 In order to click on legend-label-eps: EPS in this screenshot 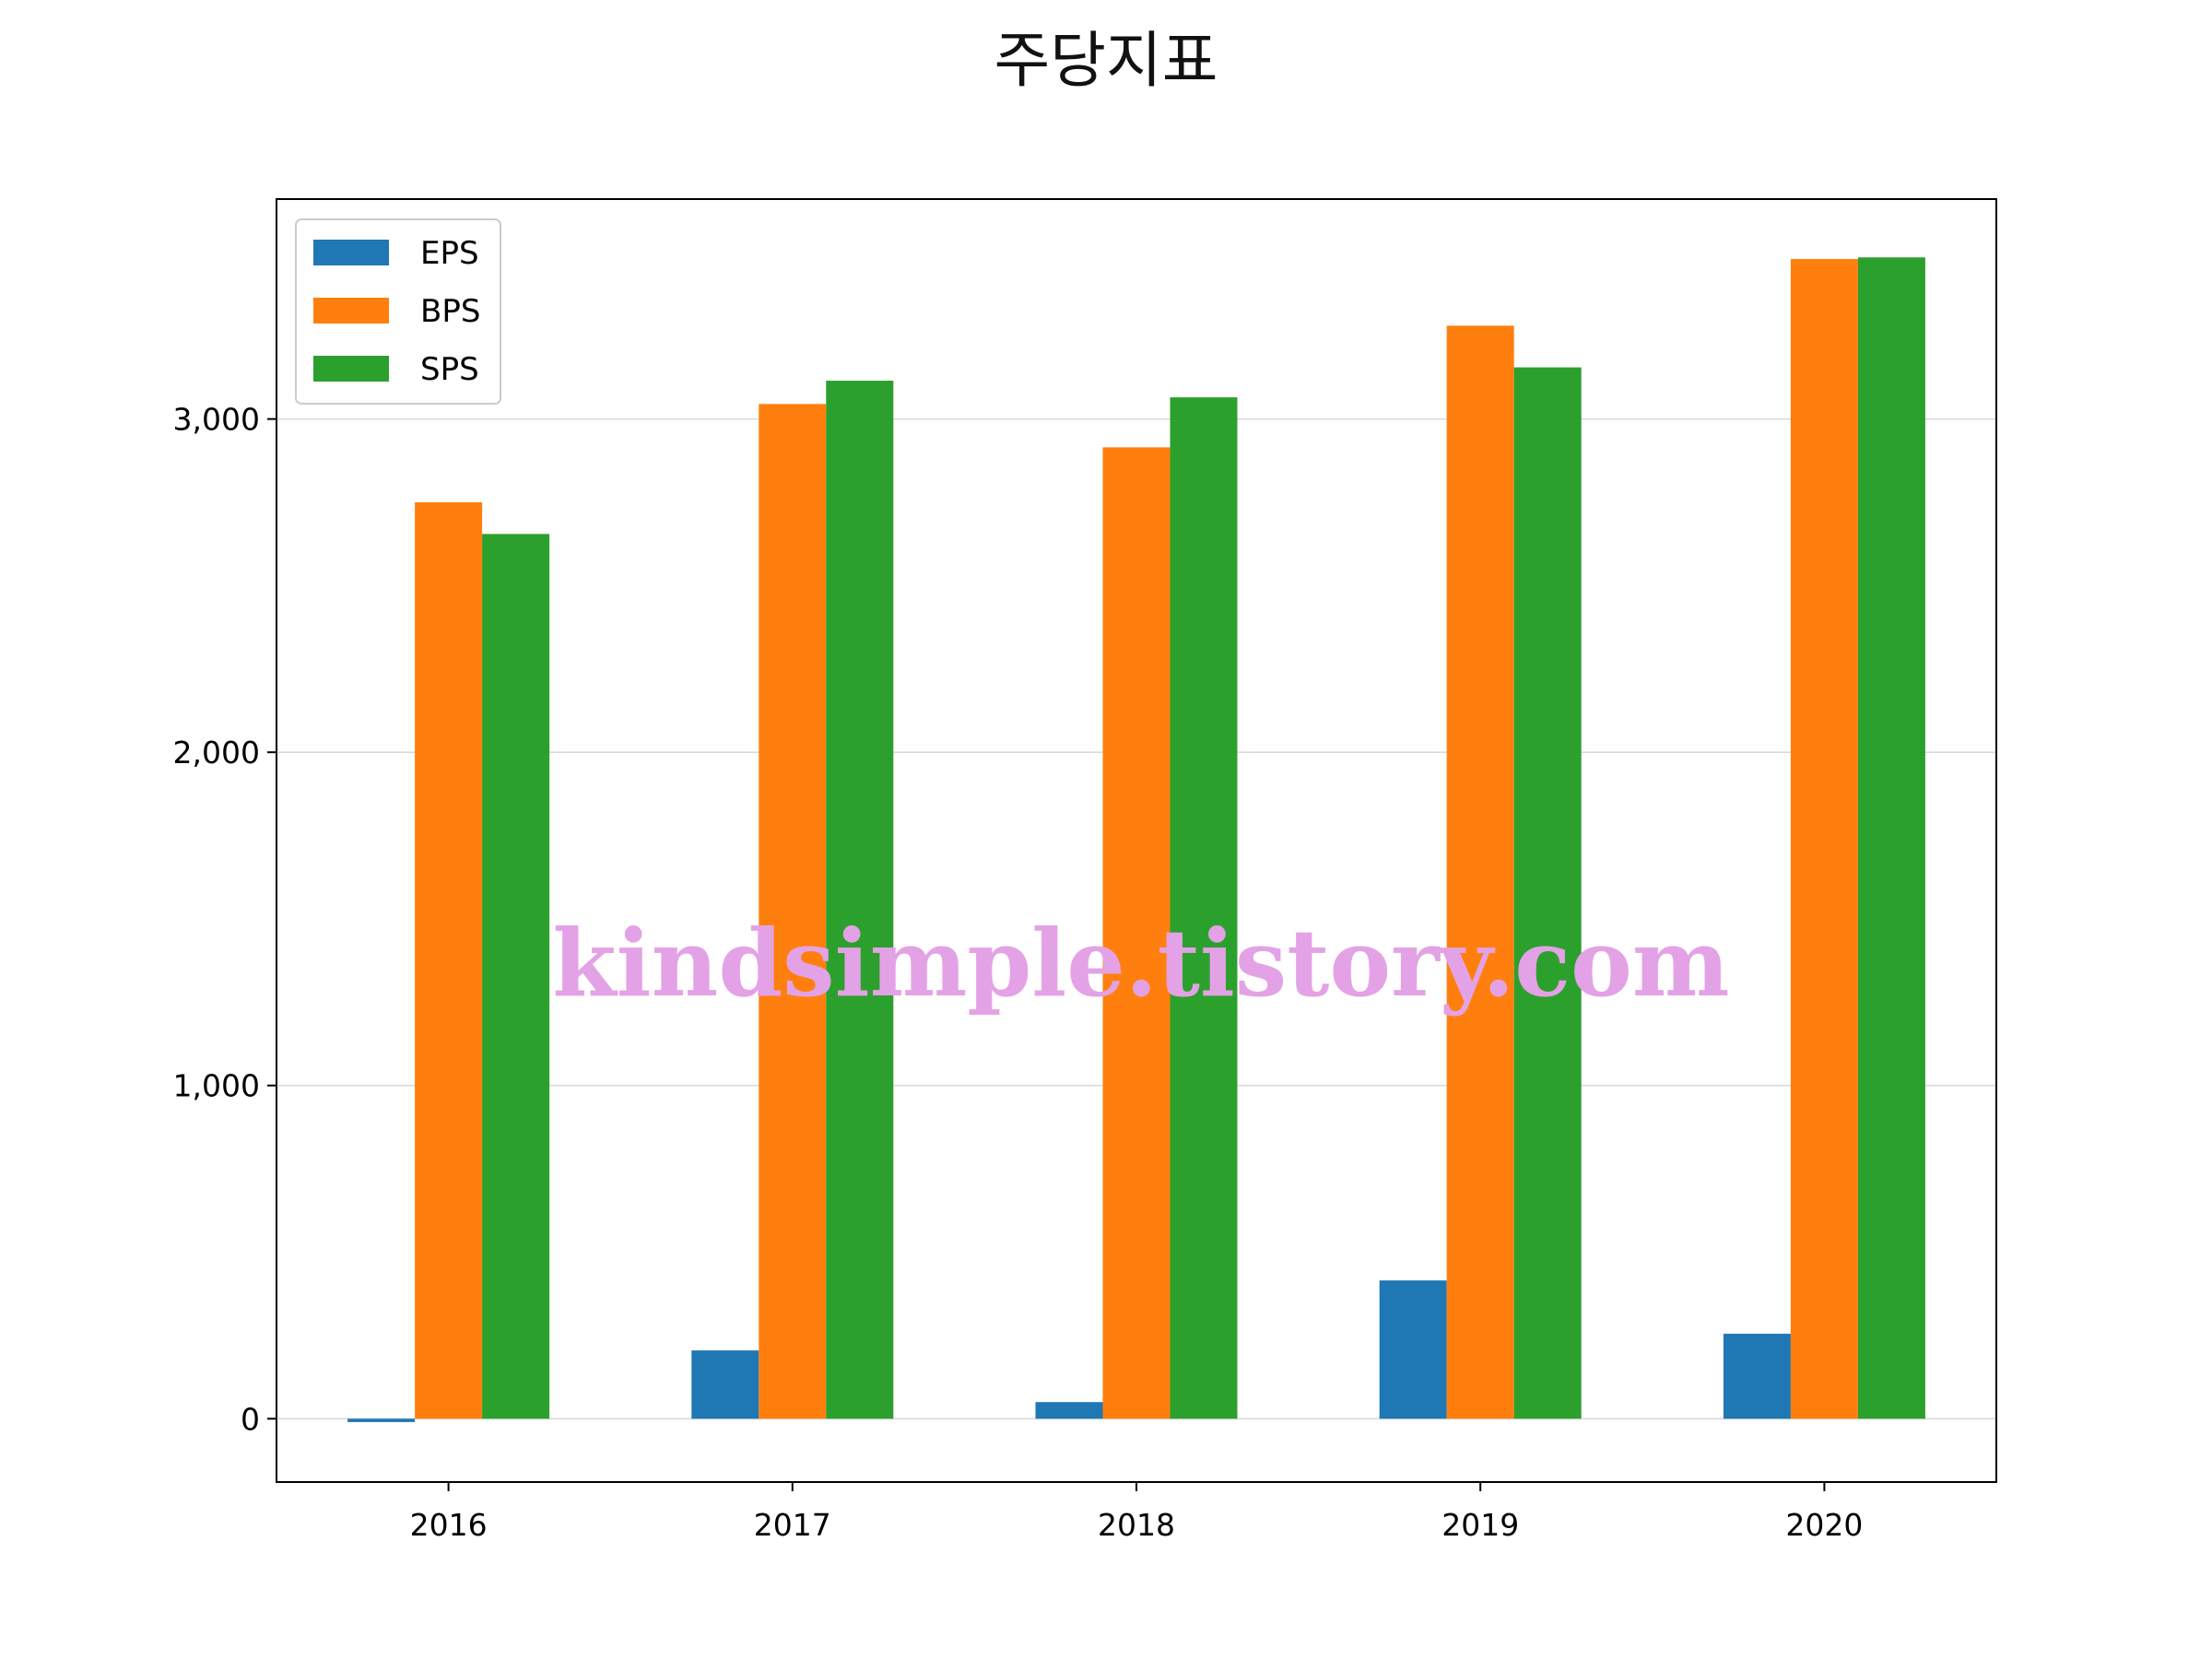, I will do `click(449, 253)`.